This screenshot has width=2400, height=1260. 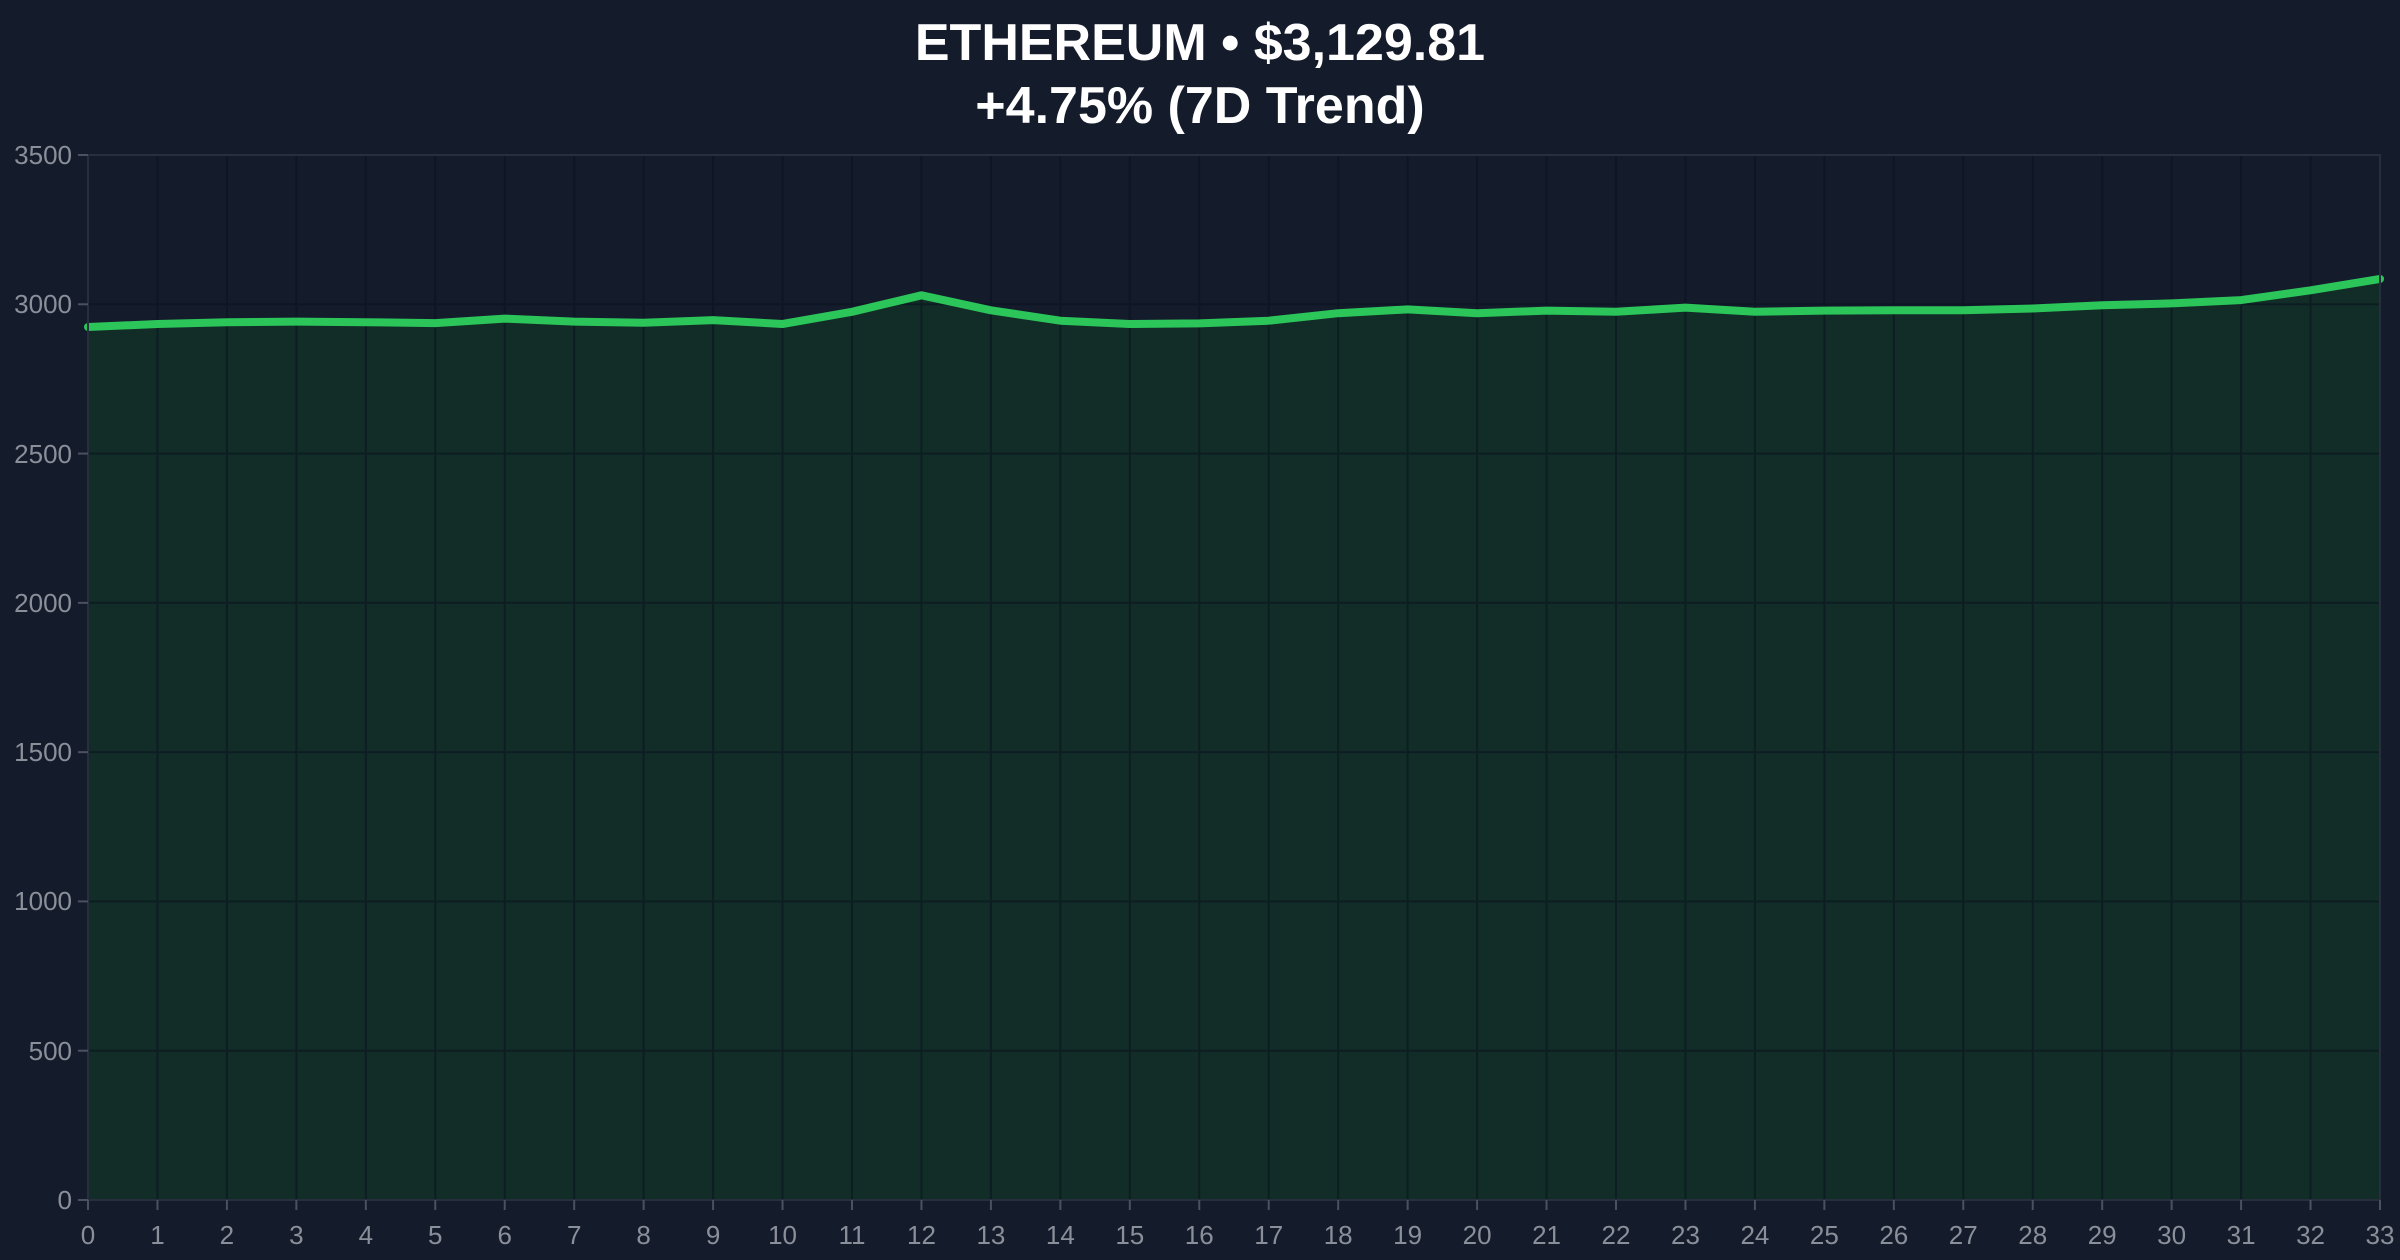 What do you see at coordinates (1130, 1235) in the screenshot?
I see `x-tick-label: 15` at bounding box center [1130, 1235].